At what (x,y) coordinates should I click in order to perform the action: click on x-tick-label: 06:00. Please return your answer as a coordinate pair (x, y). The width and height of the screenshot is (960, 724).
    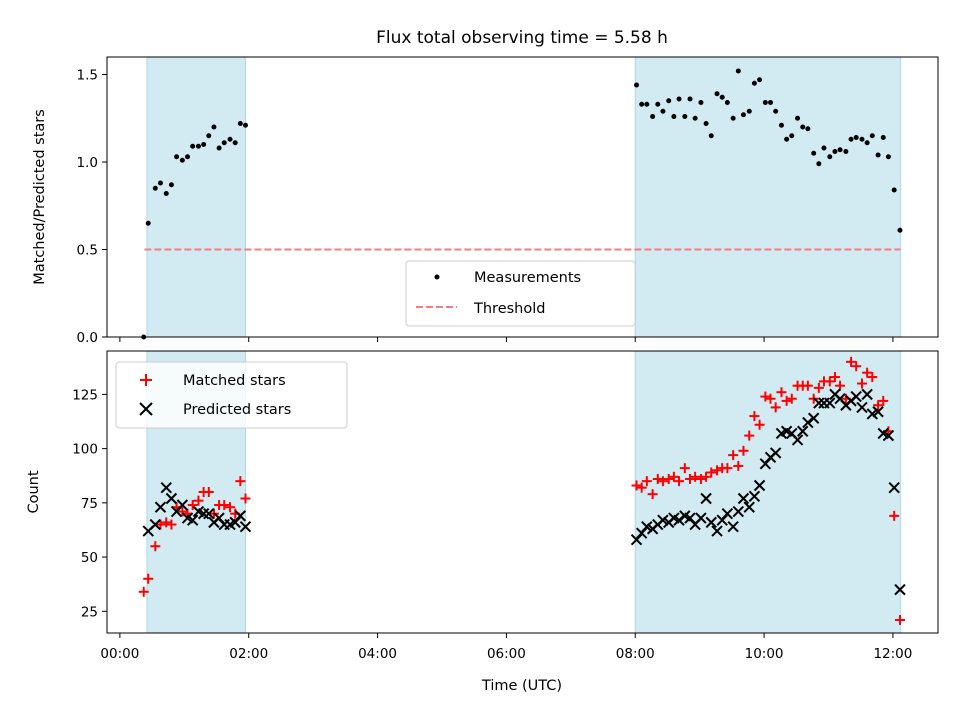
    Looking at the image, I should click on (506, 654).